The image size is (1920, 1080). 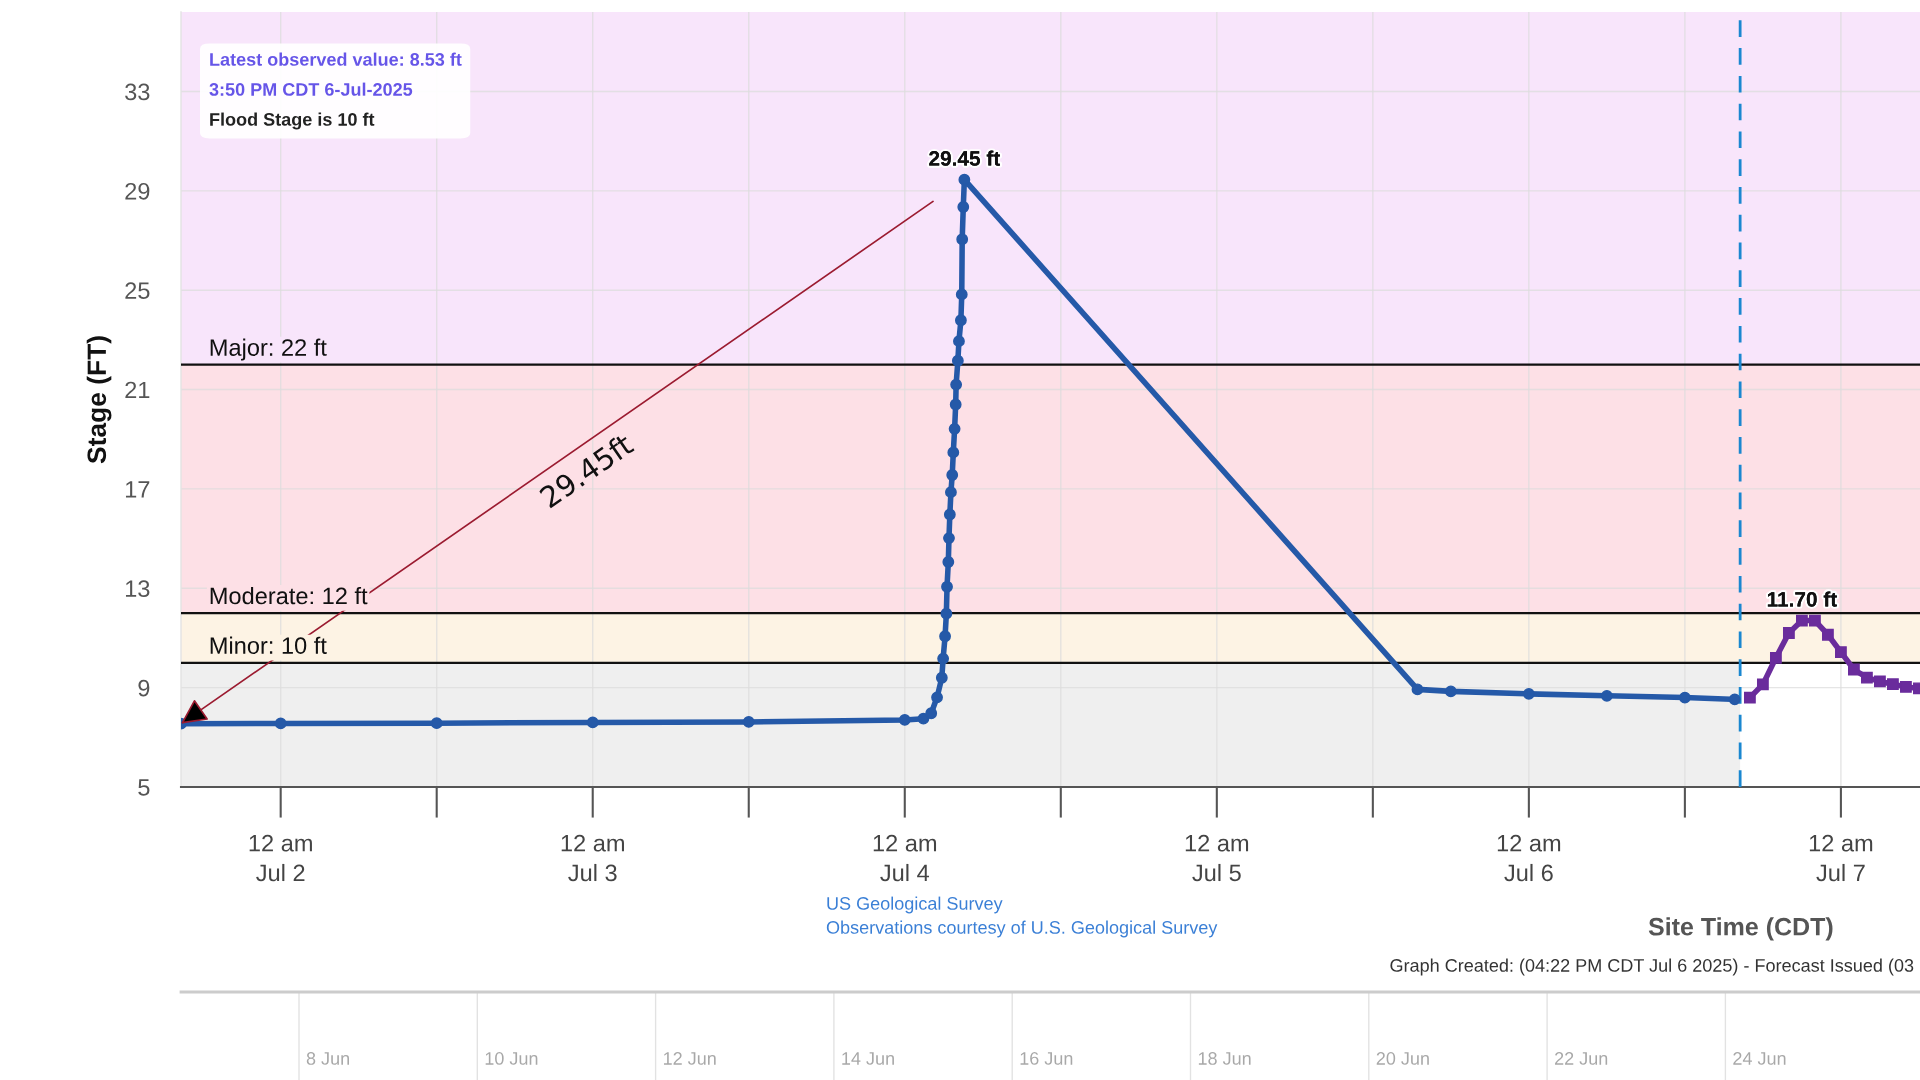 I want to click on x-tick-label: 12 am Jul 5, so click(x=1217, y=858).